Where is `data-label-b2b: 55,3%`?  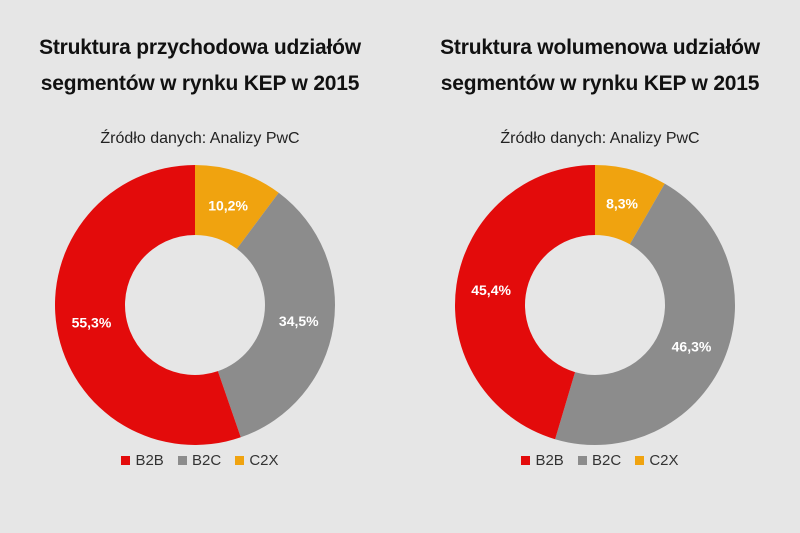
data-label-b2b: 55,3% is located at coordinates (92, 322).